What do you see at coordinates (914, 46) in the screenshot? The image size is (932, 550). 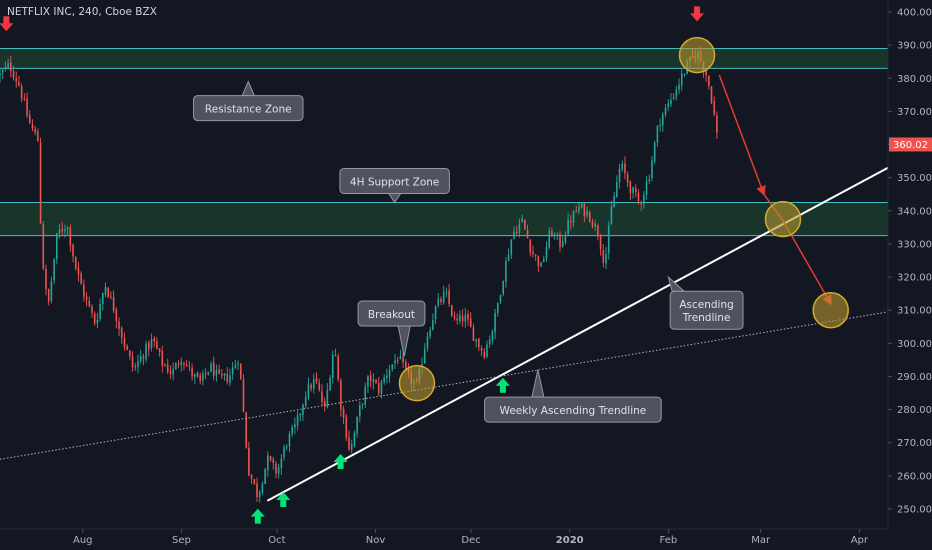 I see `y-tick-label-14: 390.00` at bounding box center [914, 46].